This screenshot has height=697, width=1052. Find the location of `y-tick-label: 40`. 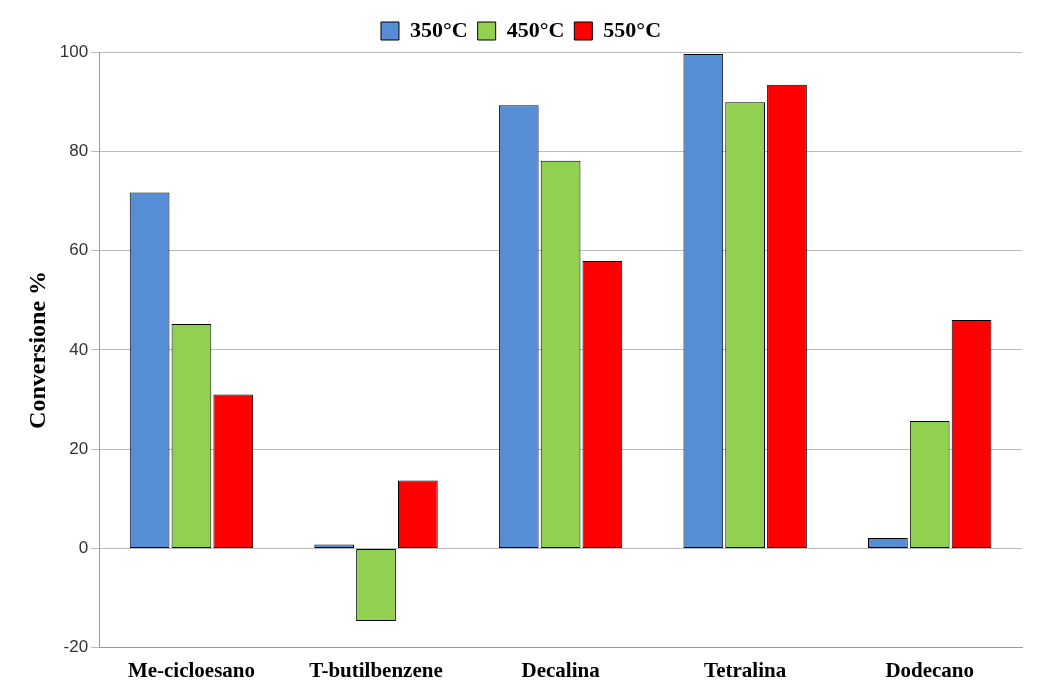

y-tick-label: 40 is located at coordinates (79, 349).